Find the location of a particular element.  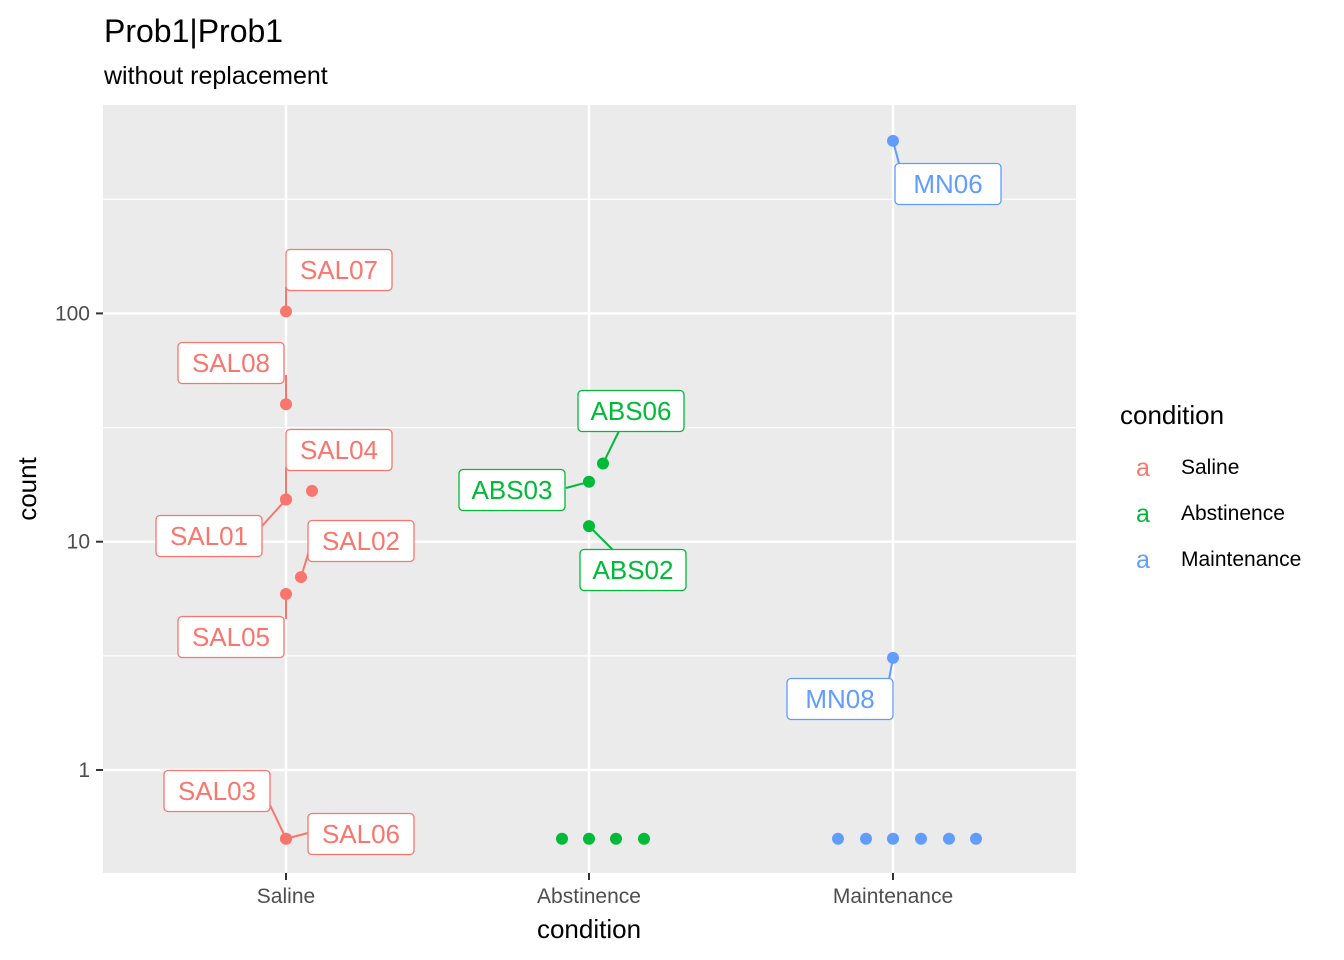

point-label: SAL03 is located at coordinates (217, 791).